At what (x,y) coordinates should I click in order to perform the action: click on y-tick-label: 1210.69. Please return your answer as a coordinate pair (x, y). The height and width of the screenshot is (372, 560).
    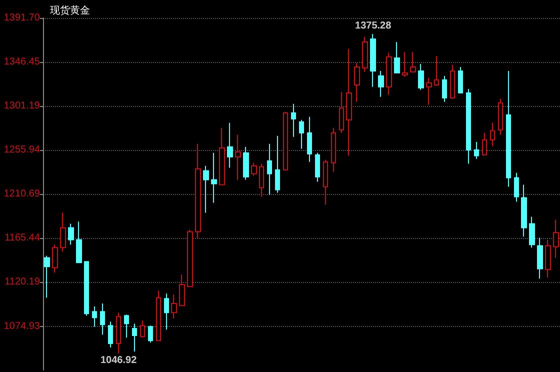
    Looking at the image, I should click on (22, 194).